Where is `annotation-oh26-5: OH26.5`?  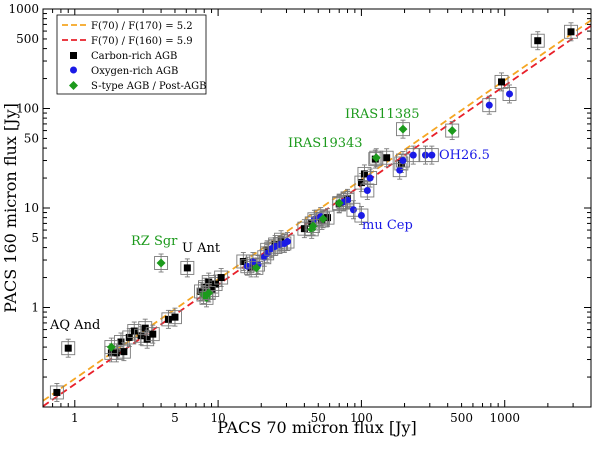 annotation-oh26-5: OH26.5 is located at coordinates (464, 155).